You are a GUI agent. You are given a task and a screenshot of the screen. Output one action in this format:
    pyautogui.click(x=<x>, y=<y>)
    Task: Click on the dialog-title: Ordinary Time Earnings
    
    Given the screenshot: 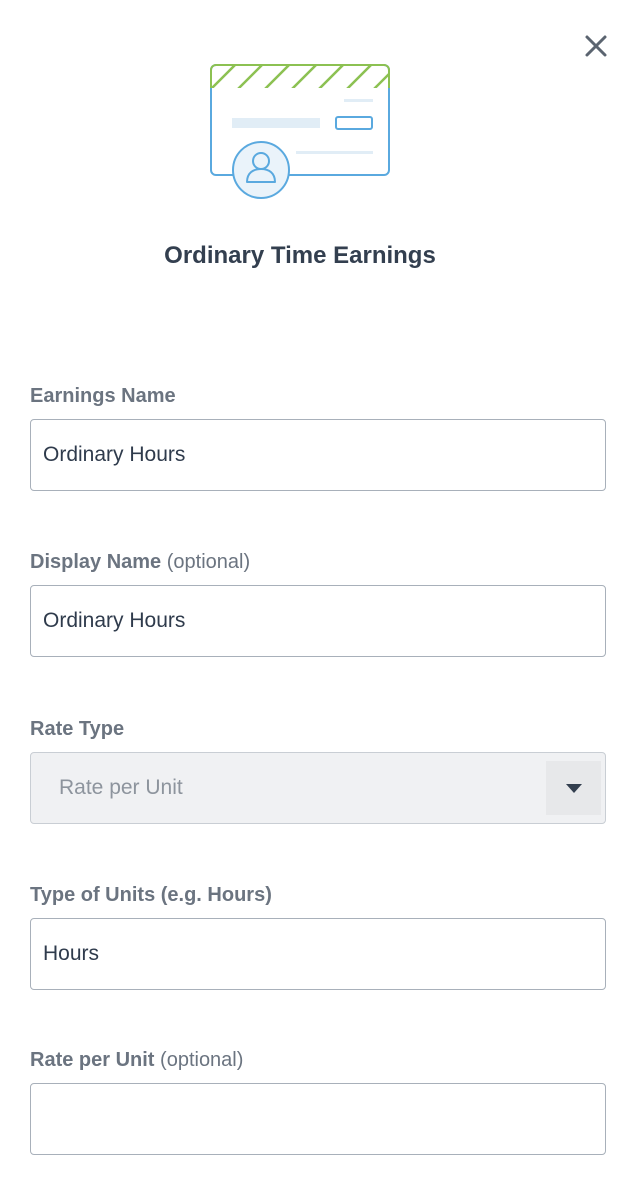 What is the action you would take?
    pyautogui.click(x=300, y=255)
    